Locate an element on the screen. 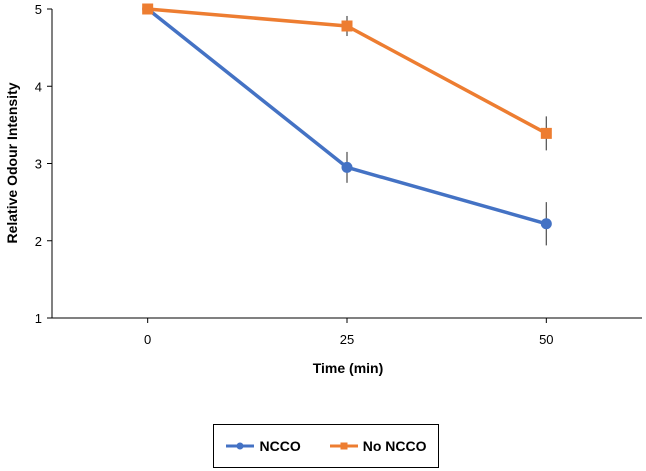  y-tick-labels: 1 2 3 4 5 is located at coordinates (38, 164).